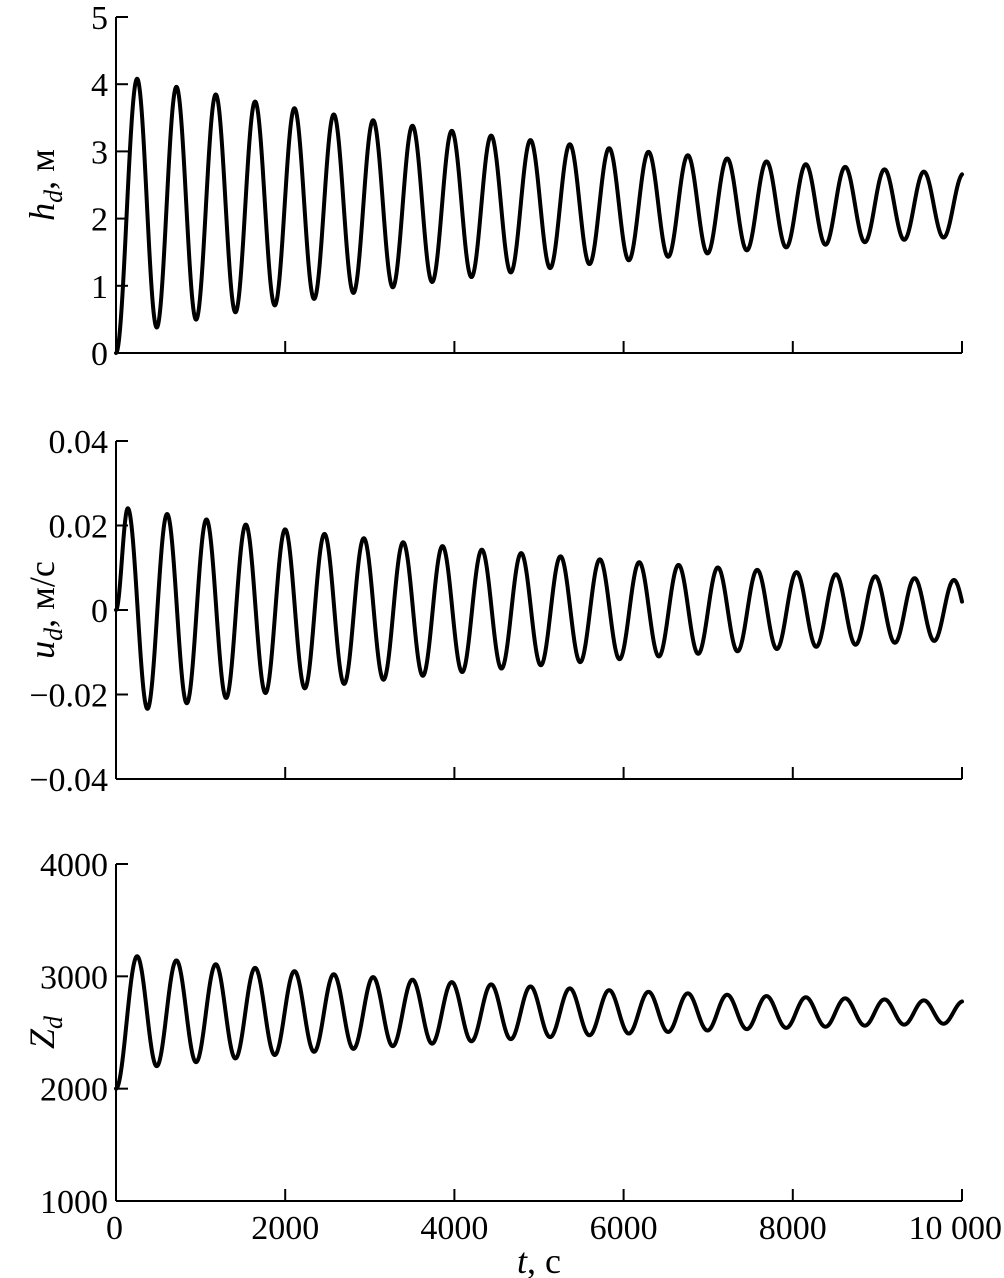  I want to click on x-tick-label: 8000, so click(793, 1228).